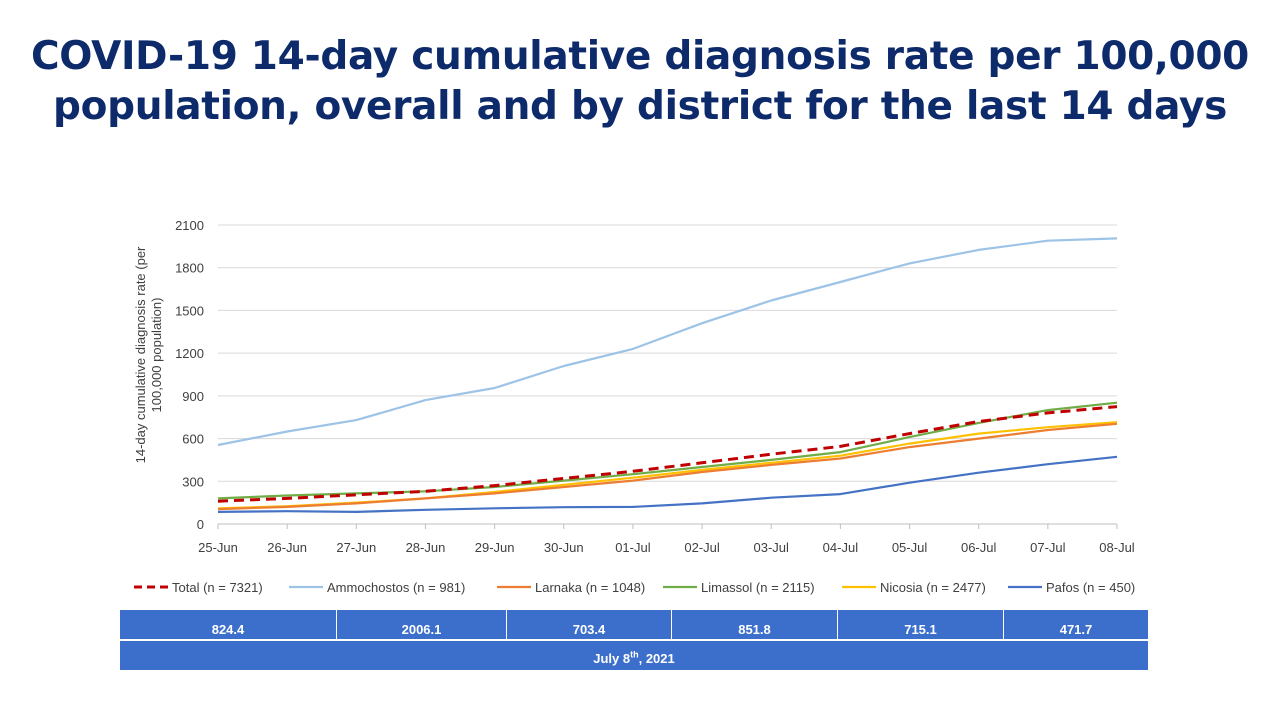 This screenshot has width=1280, height=715. What do you see at coordinates (564, 547) in the screenshot?
I see `x-tick-label: 30-Jun` at bounding box center [564, 547].